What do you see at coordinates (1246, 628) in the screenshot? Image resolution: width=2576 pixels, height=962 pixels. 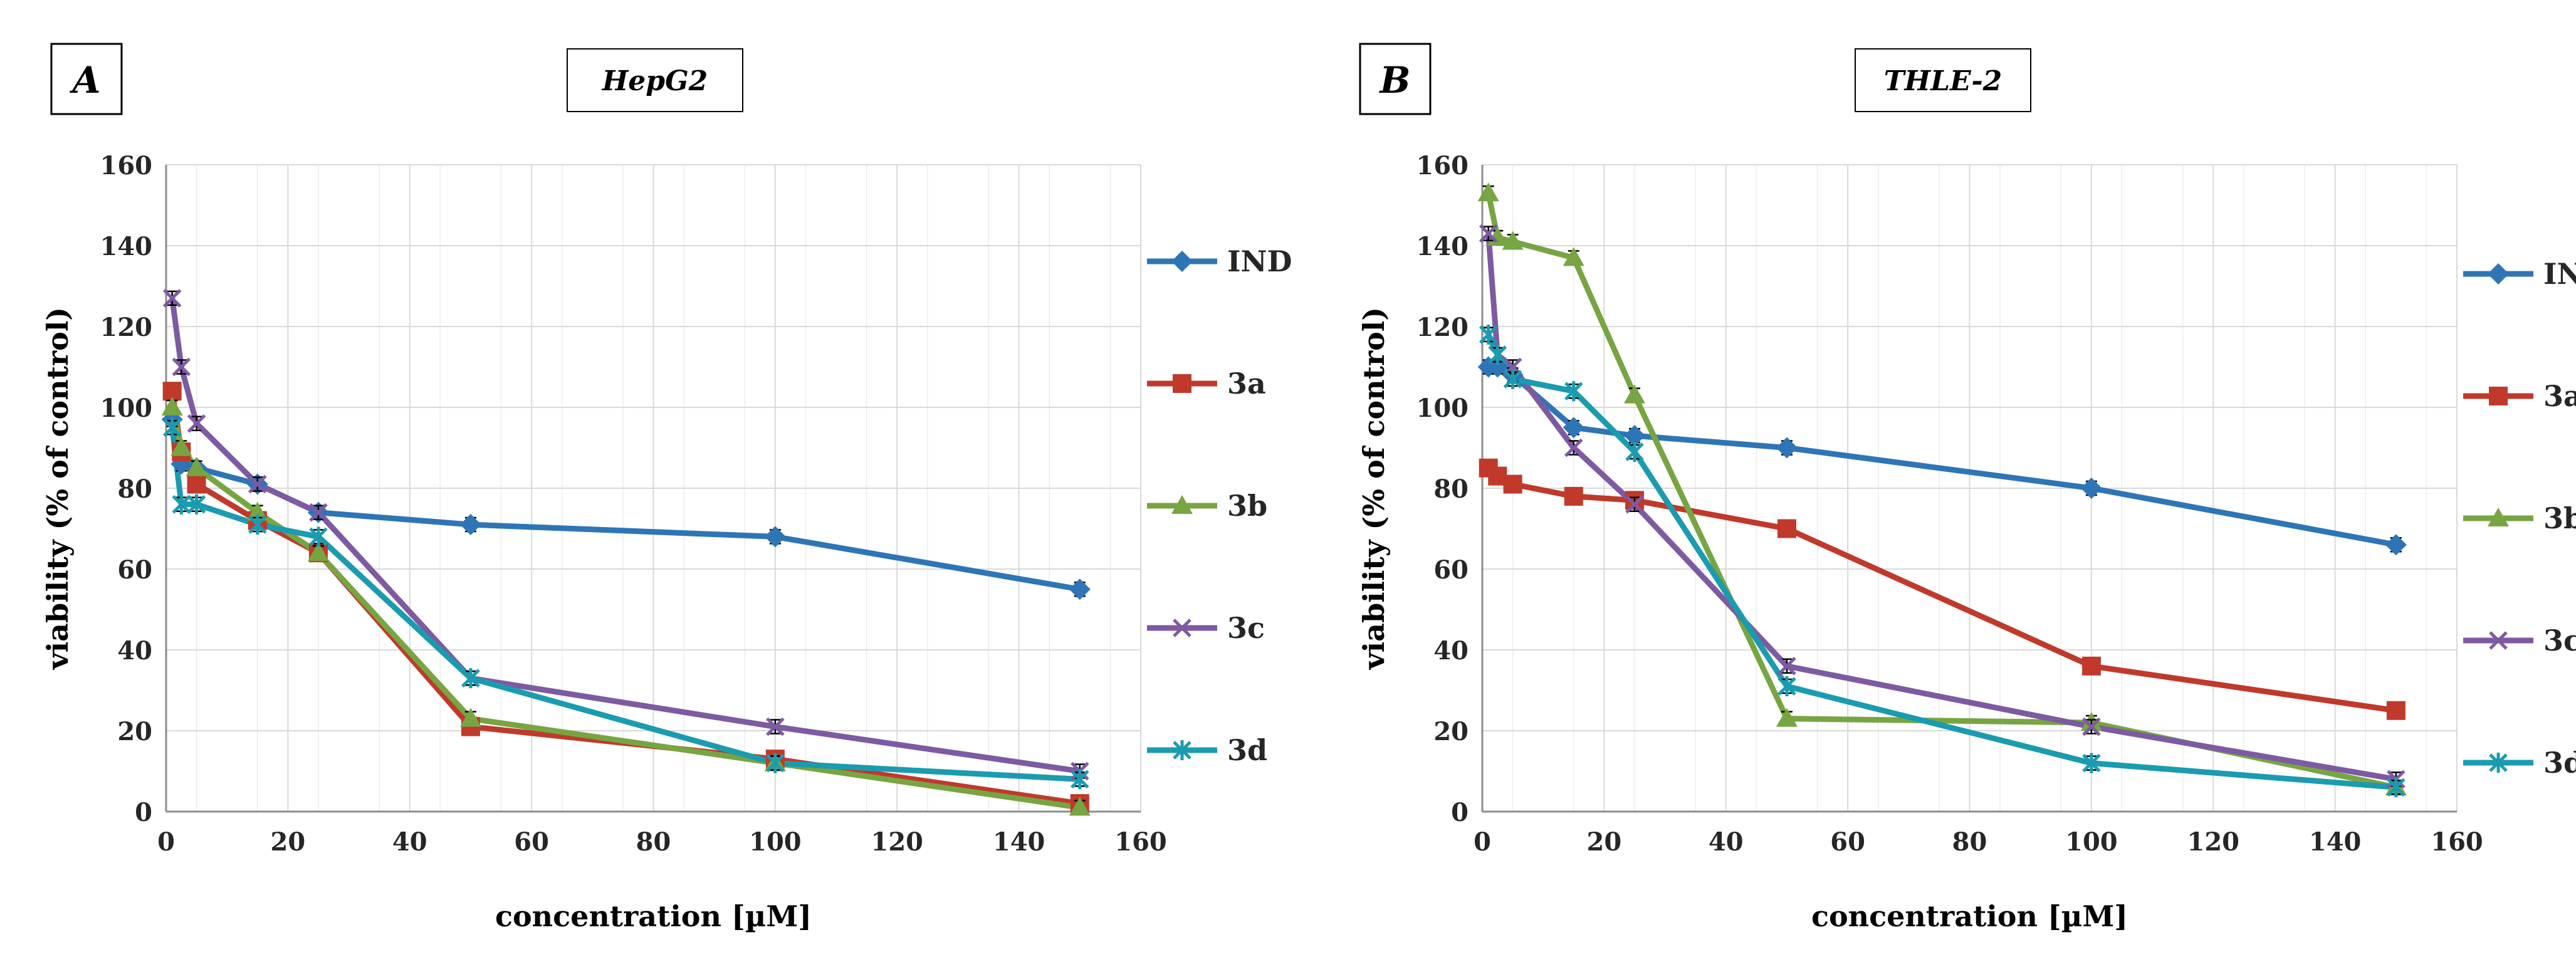 I see `legend-label-3c: 3c` at bounding box center [1246, 628].